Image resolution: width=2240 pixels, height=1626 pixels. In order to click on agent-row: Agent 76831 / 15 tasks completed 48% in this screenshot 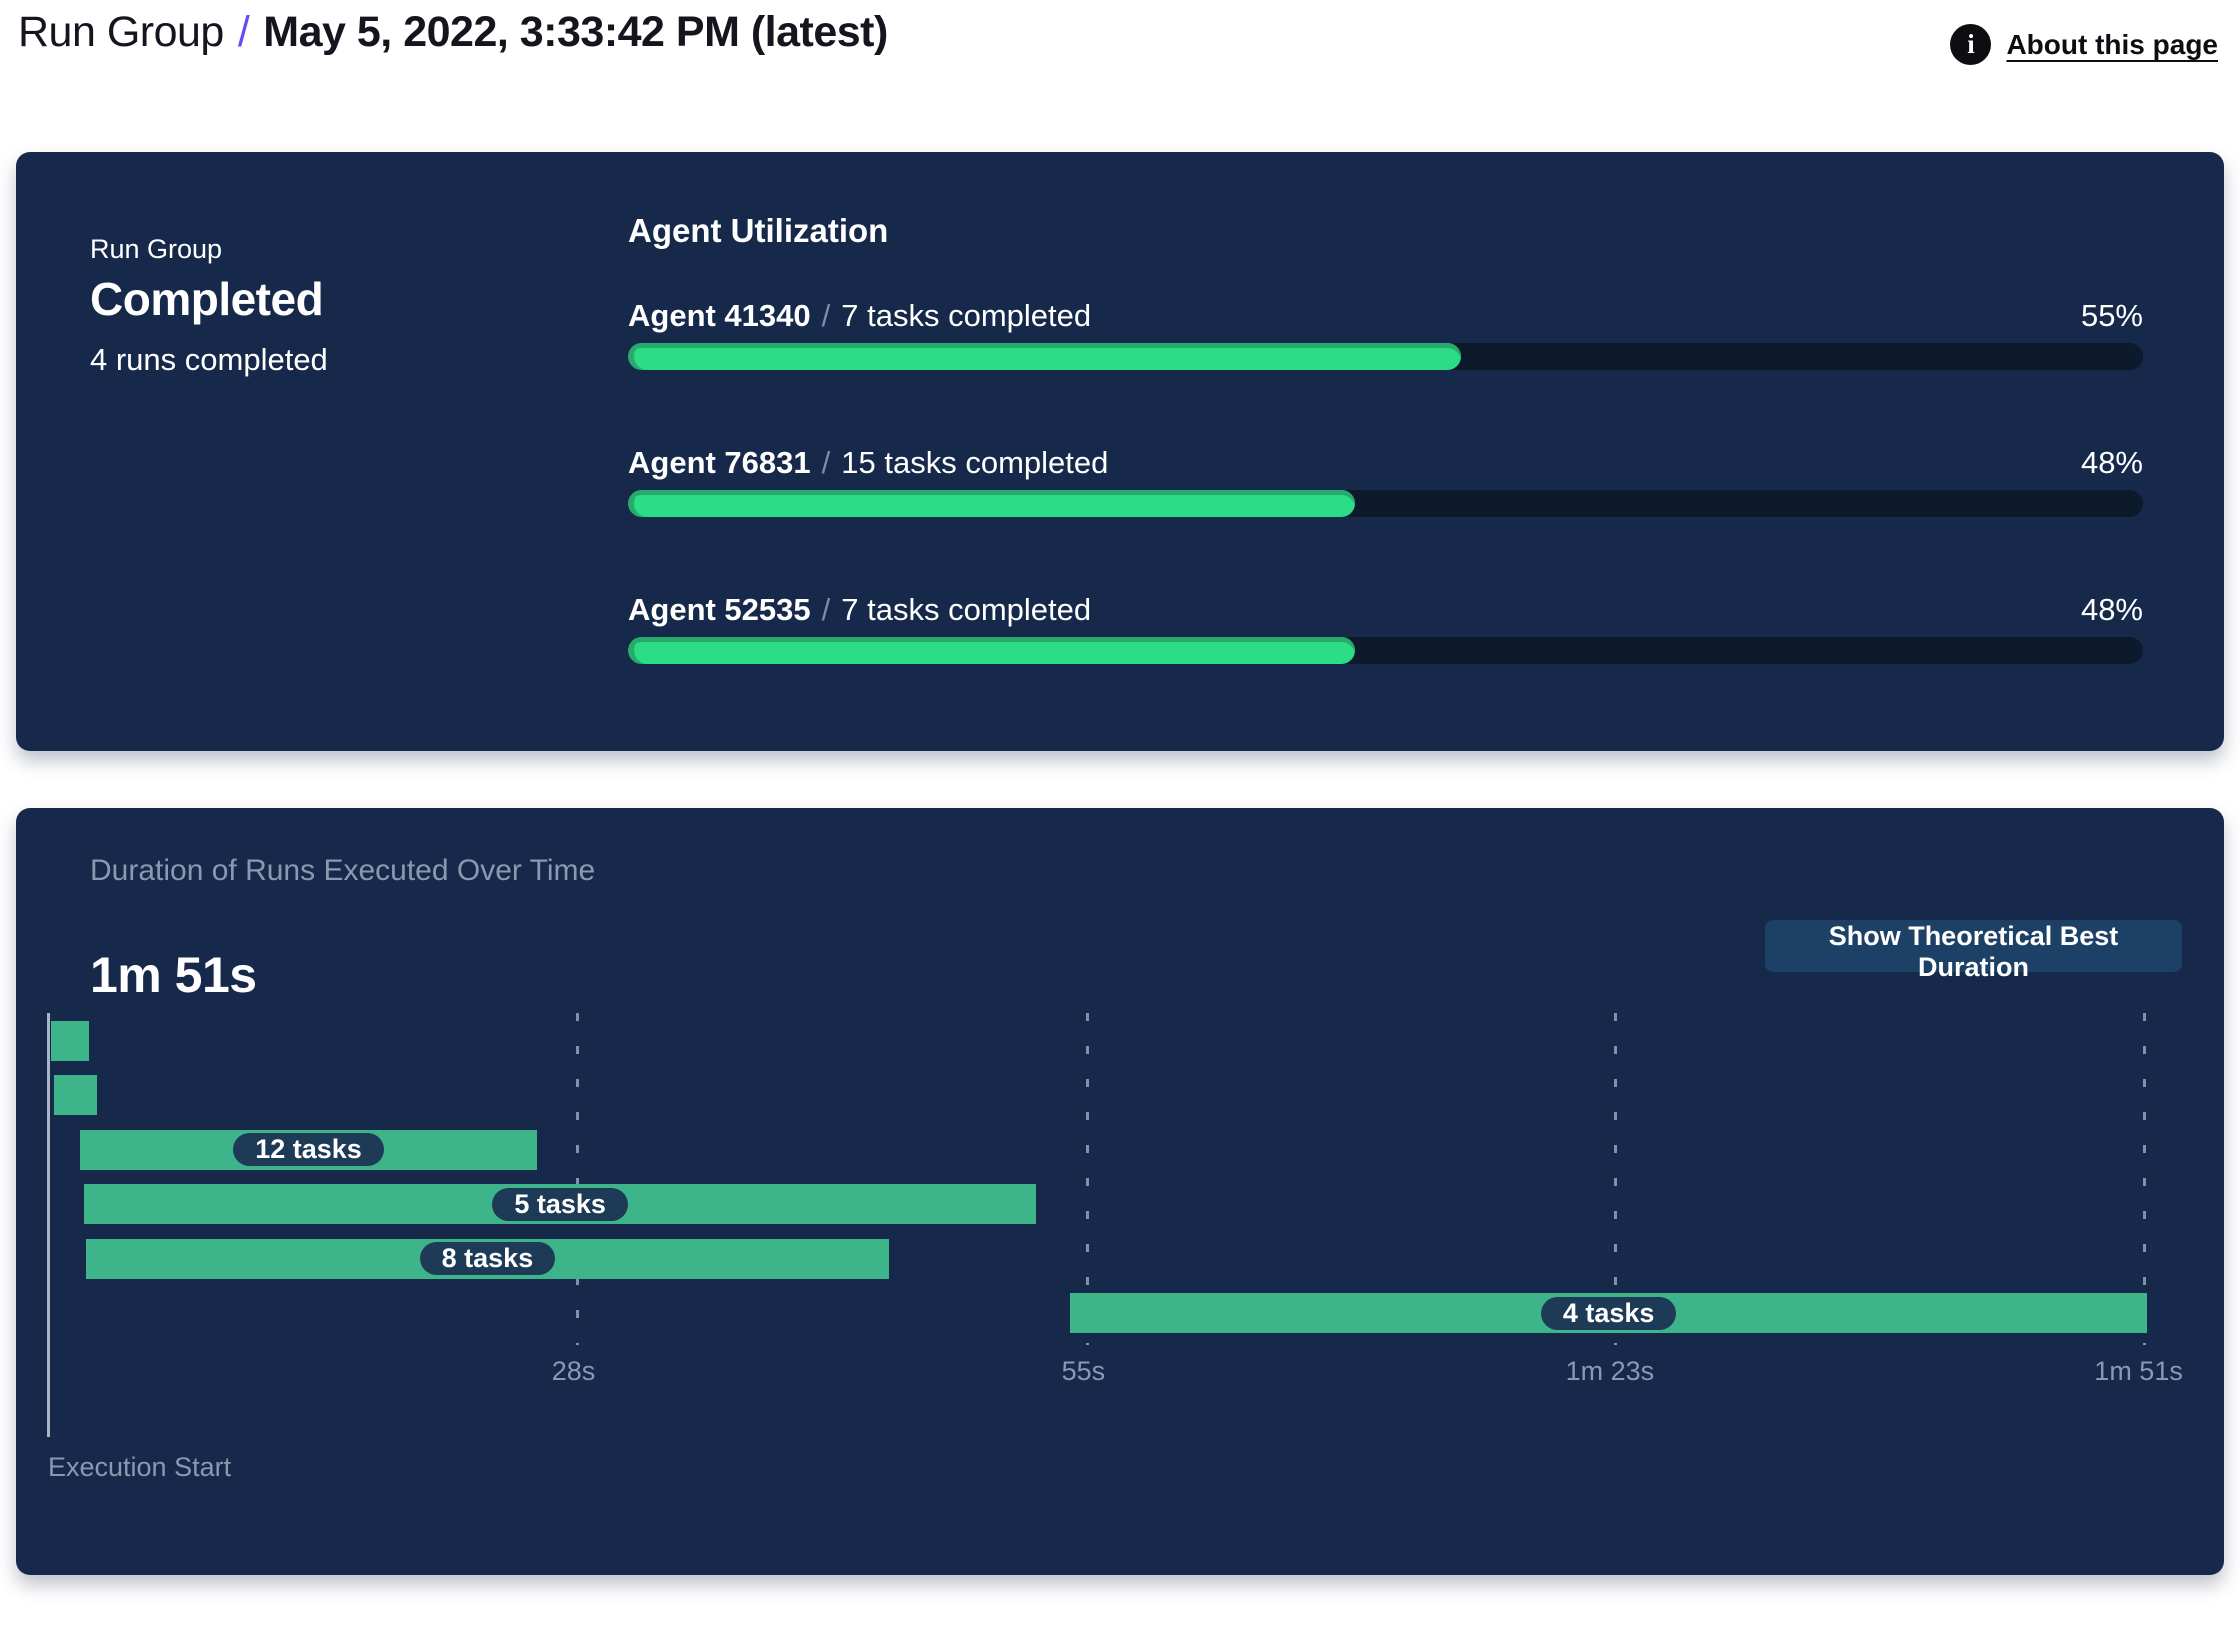, I will do `click(1385, 481)`.